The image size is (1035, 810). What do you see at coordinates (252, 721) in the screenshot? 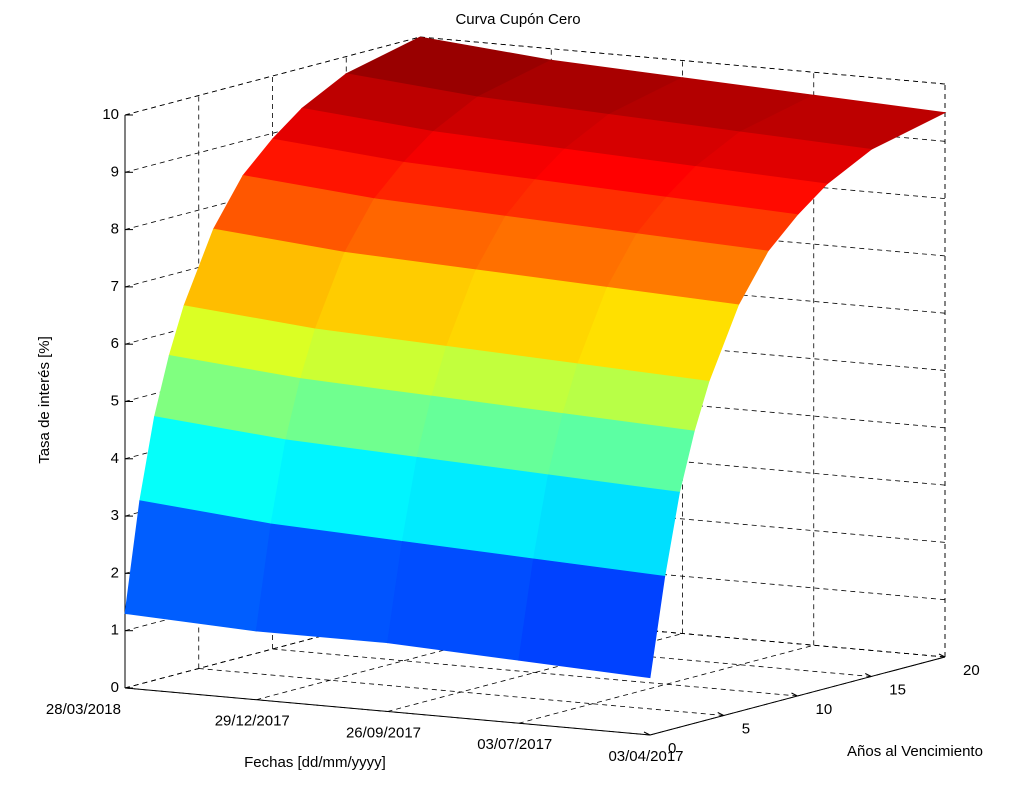
I see `x-tick-label: 29/12/2017` at bounding box center [252, 721].